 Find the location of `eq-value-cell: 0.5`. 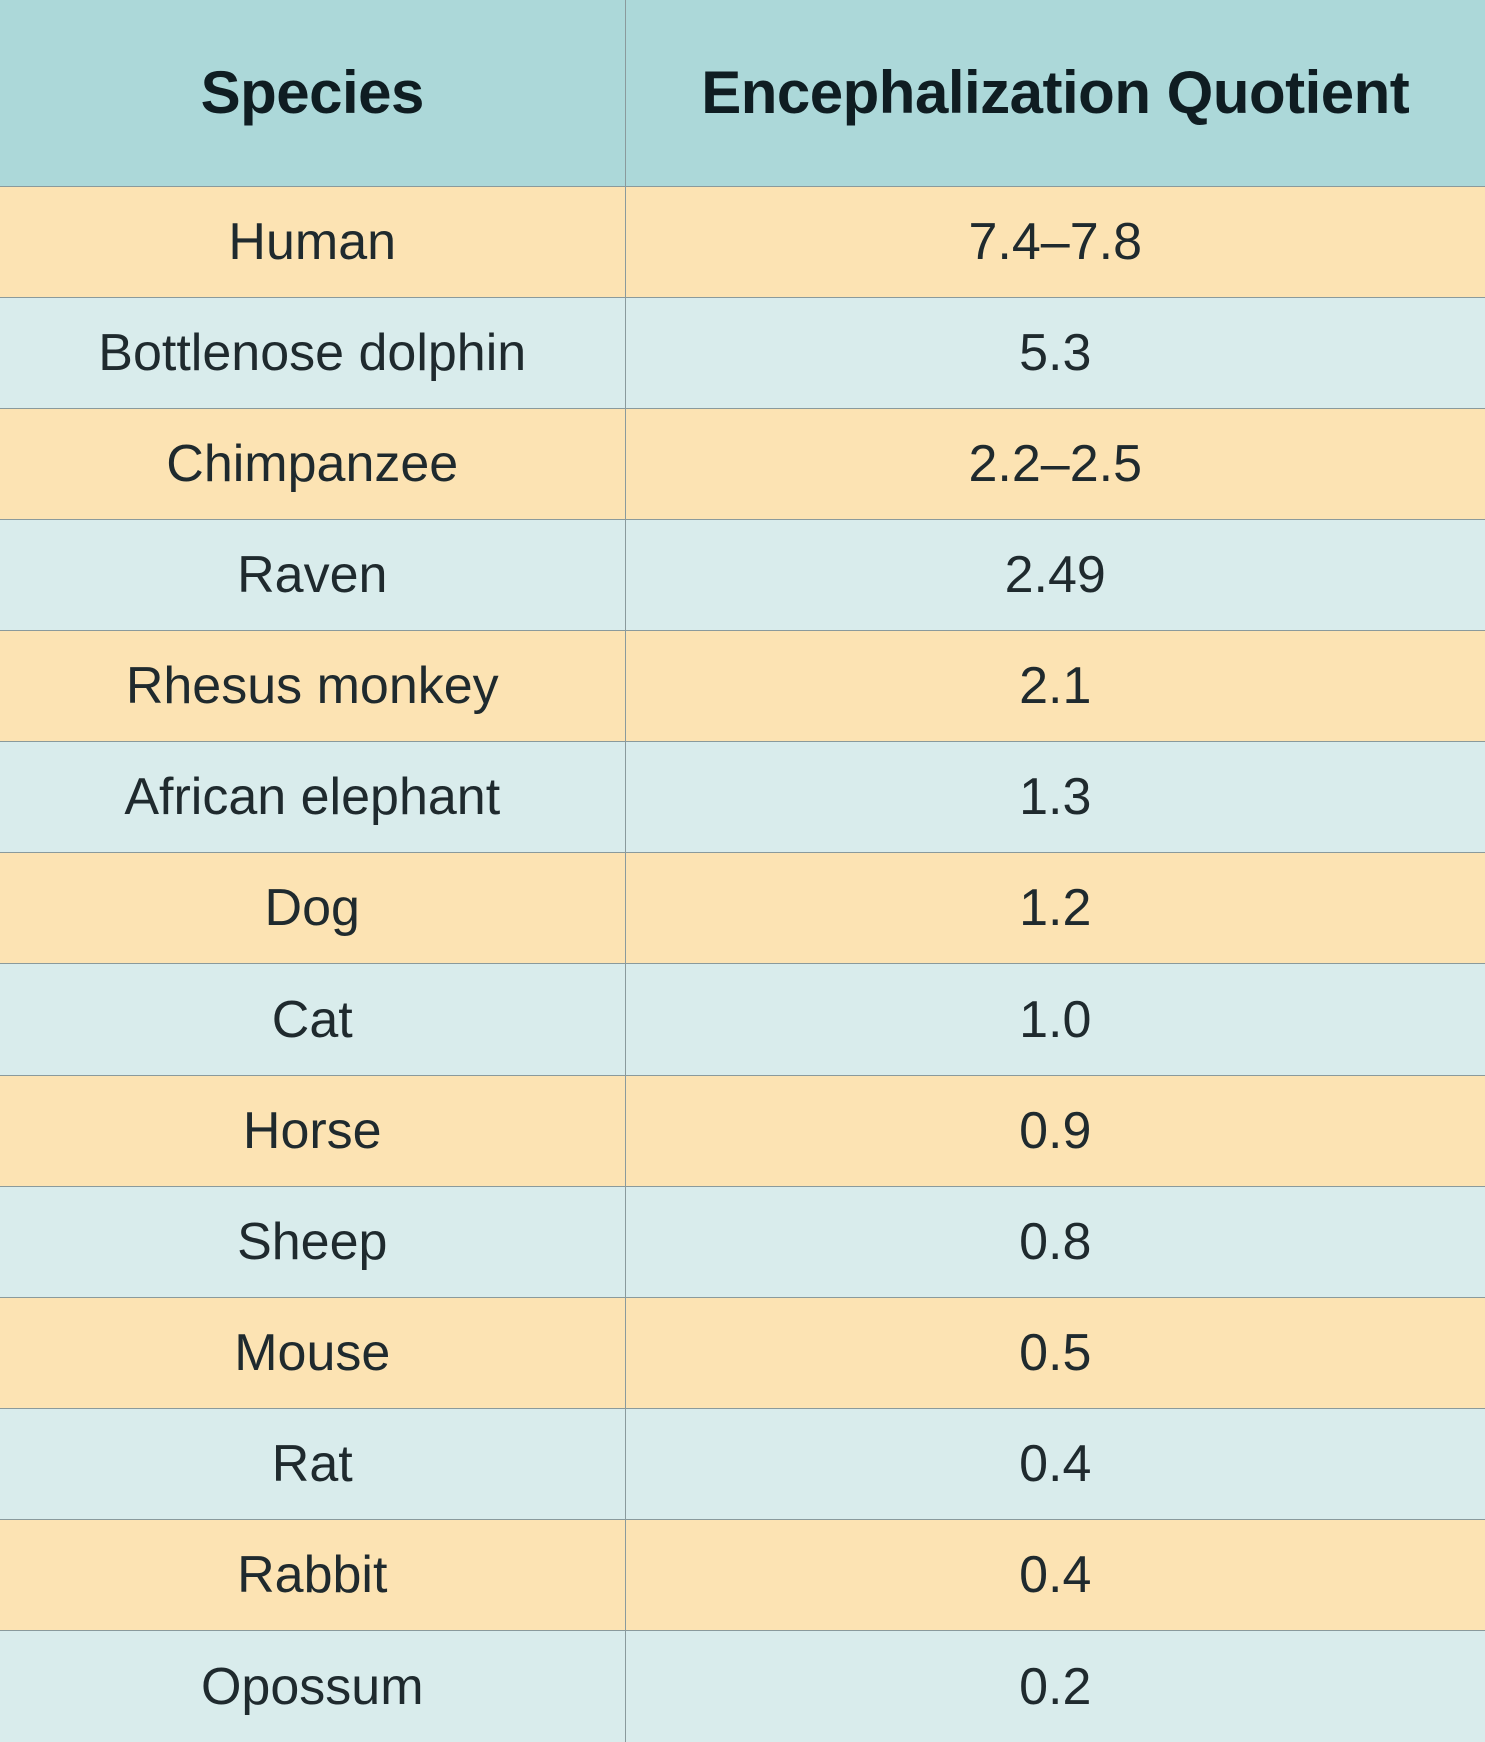

eq-value-cell: 0.5 is located at coordinates (1055, 1353).